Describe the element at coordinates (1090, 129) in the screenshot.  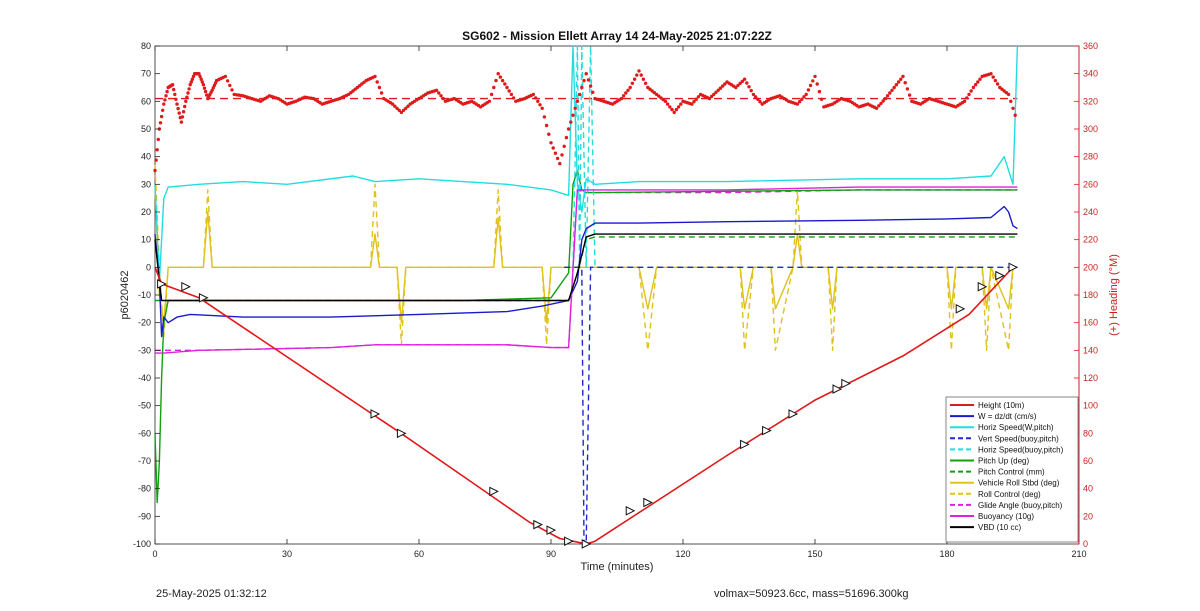
I see `y2-tick-label: 300` at that location.